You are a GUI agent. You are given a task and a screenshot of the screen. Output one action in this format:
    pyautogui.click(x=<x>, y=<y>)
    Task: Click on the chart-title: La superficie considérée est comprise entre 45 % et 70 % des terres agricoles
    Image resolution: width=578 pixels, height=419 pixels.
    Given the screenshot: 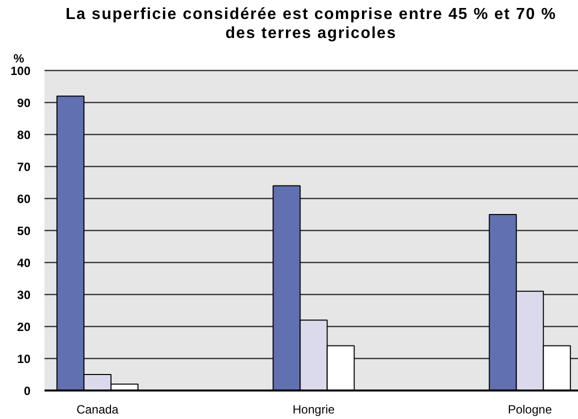 What is the action you would take?
    pyautogui.click(x=311, y=24)
    